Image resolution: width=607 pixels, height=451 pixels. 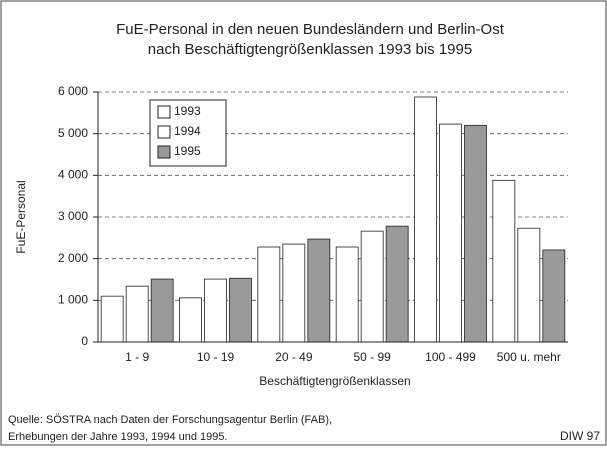 What do you see at coordinates (73, 300) in the screenshot?
I see `y-tick-label: 1 000` at bounding box center [73, 300].